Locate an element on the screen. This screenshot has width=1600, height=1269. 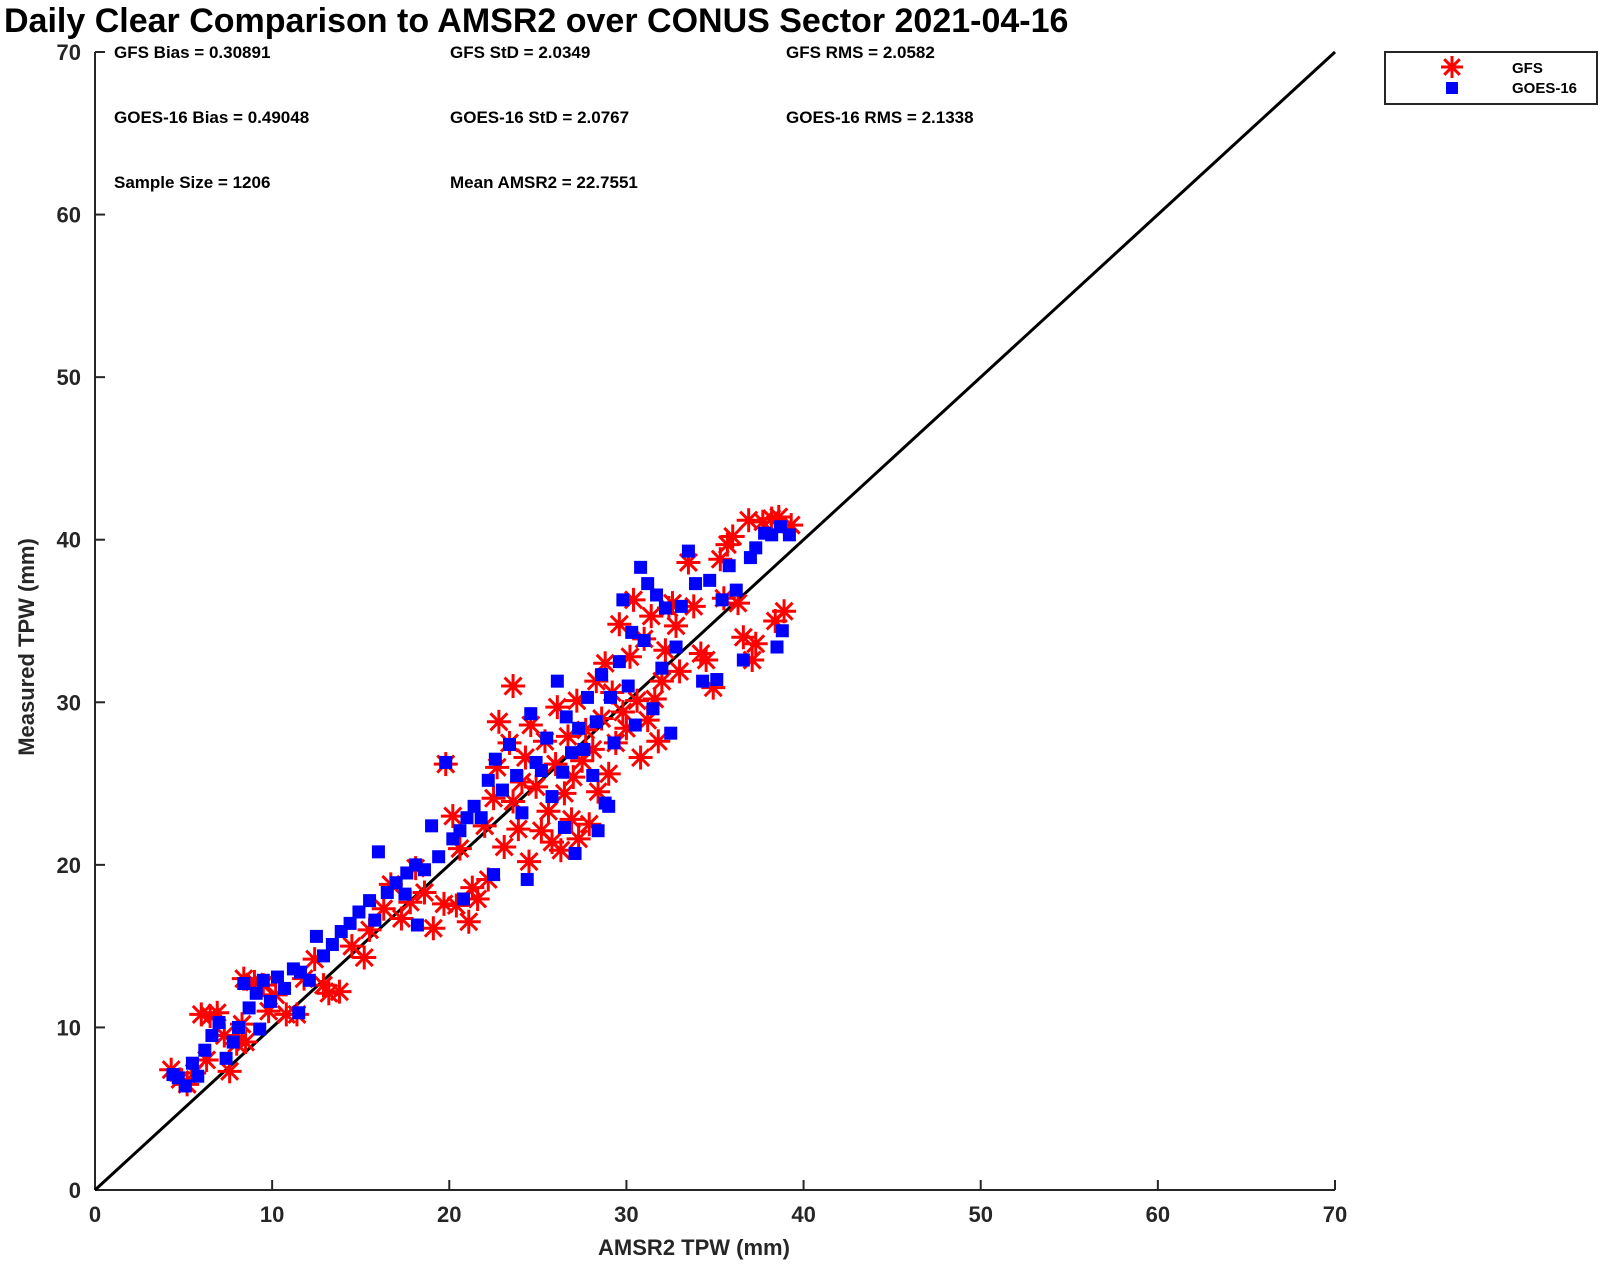
y-tick-label: 40 is located at coordinates (69, 540).